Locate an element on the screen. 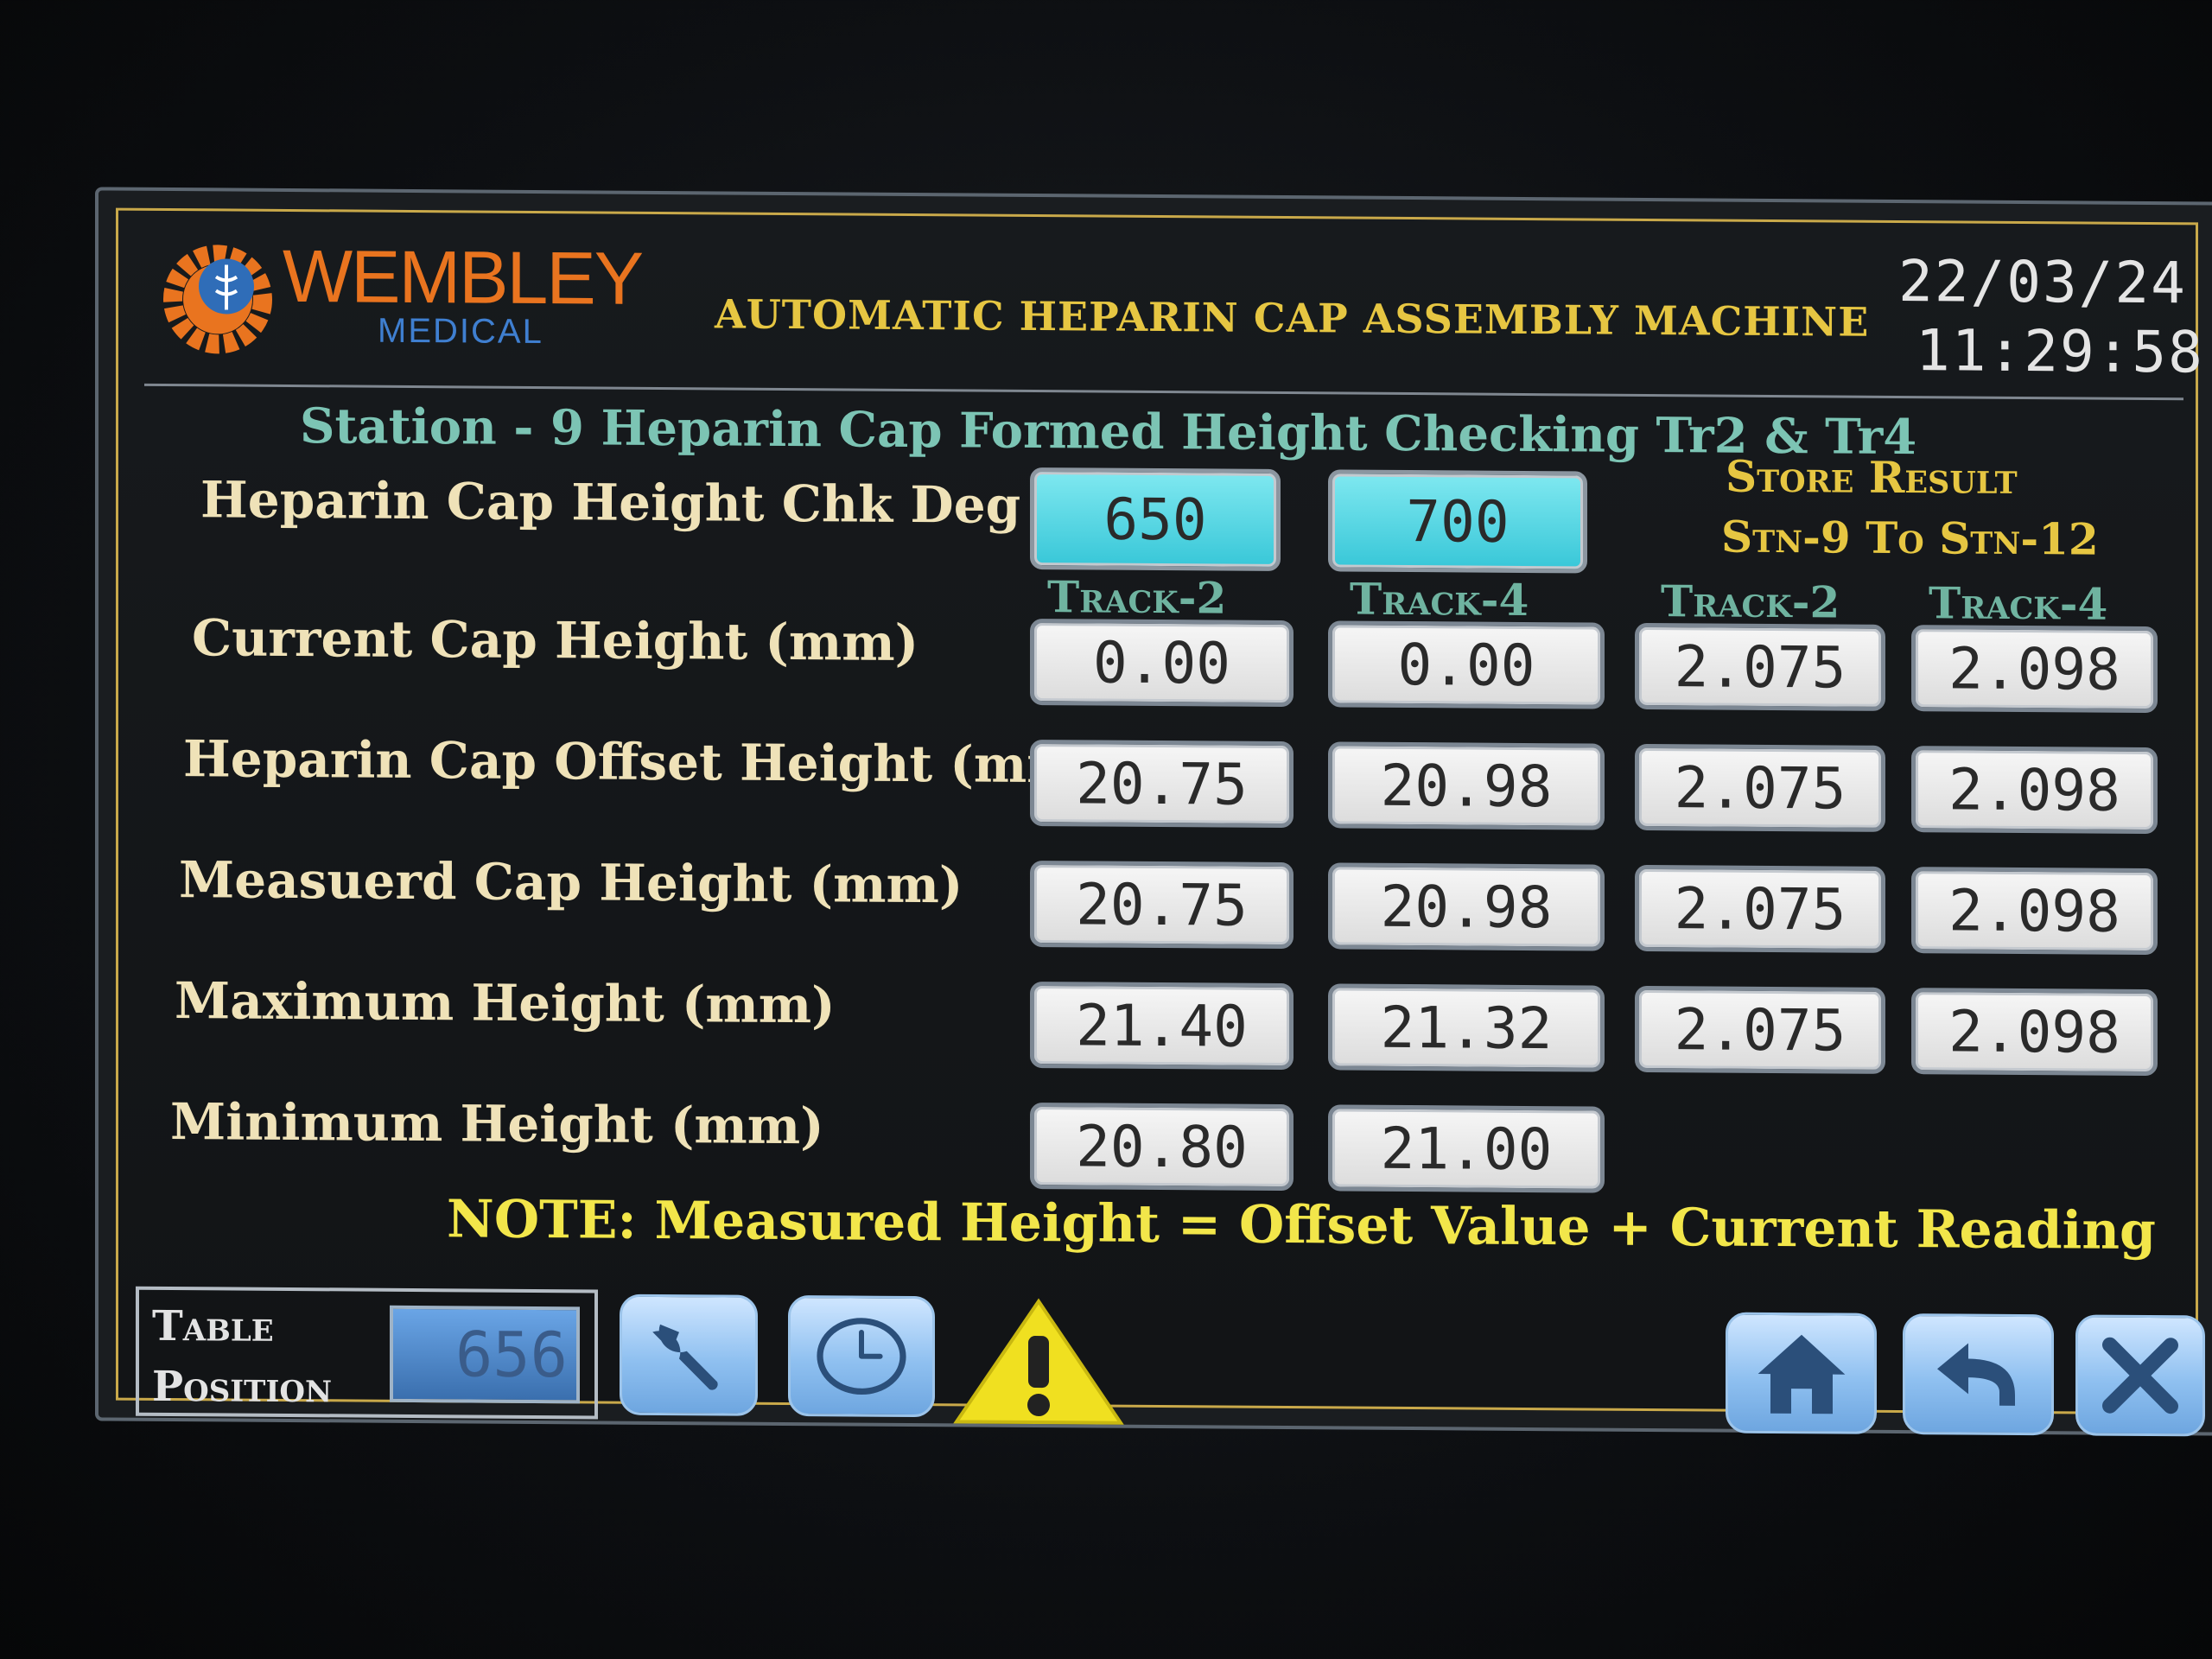 The image size is (2212, 1659). table-position-label-line2: Position is located at coordinates (242, 1387).